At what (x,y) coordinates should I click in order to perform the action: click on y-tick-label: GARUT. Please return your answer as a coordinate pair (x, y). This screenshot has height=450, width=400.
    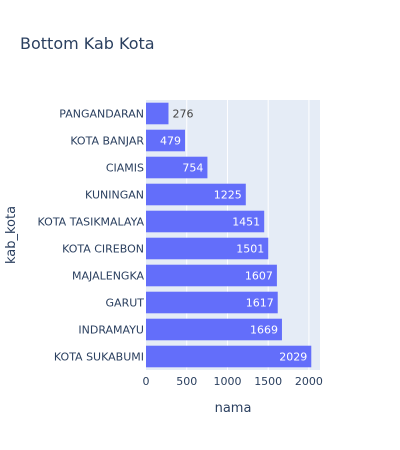
    Looking at the image, I should click on (125, 303).